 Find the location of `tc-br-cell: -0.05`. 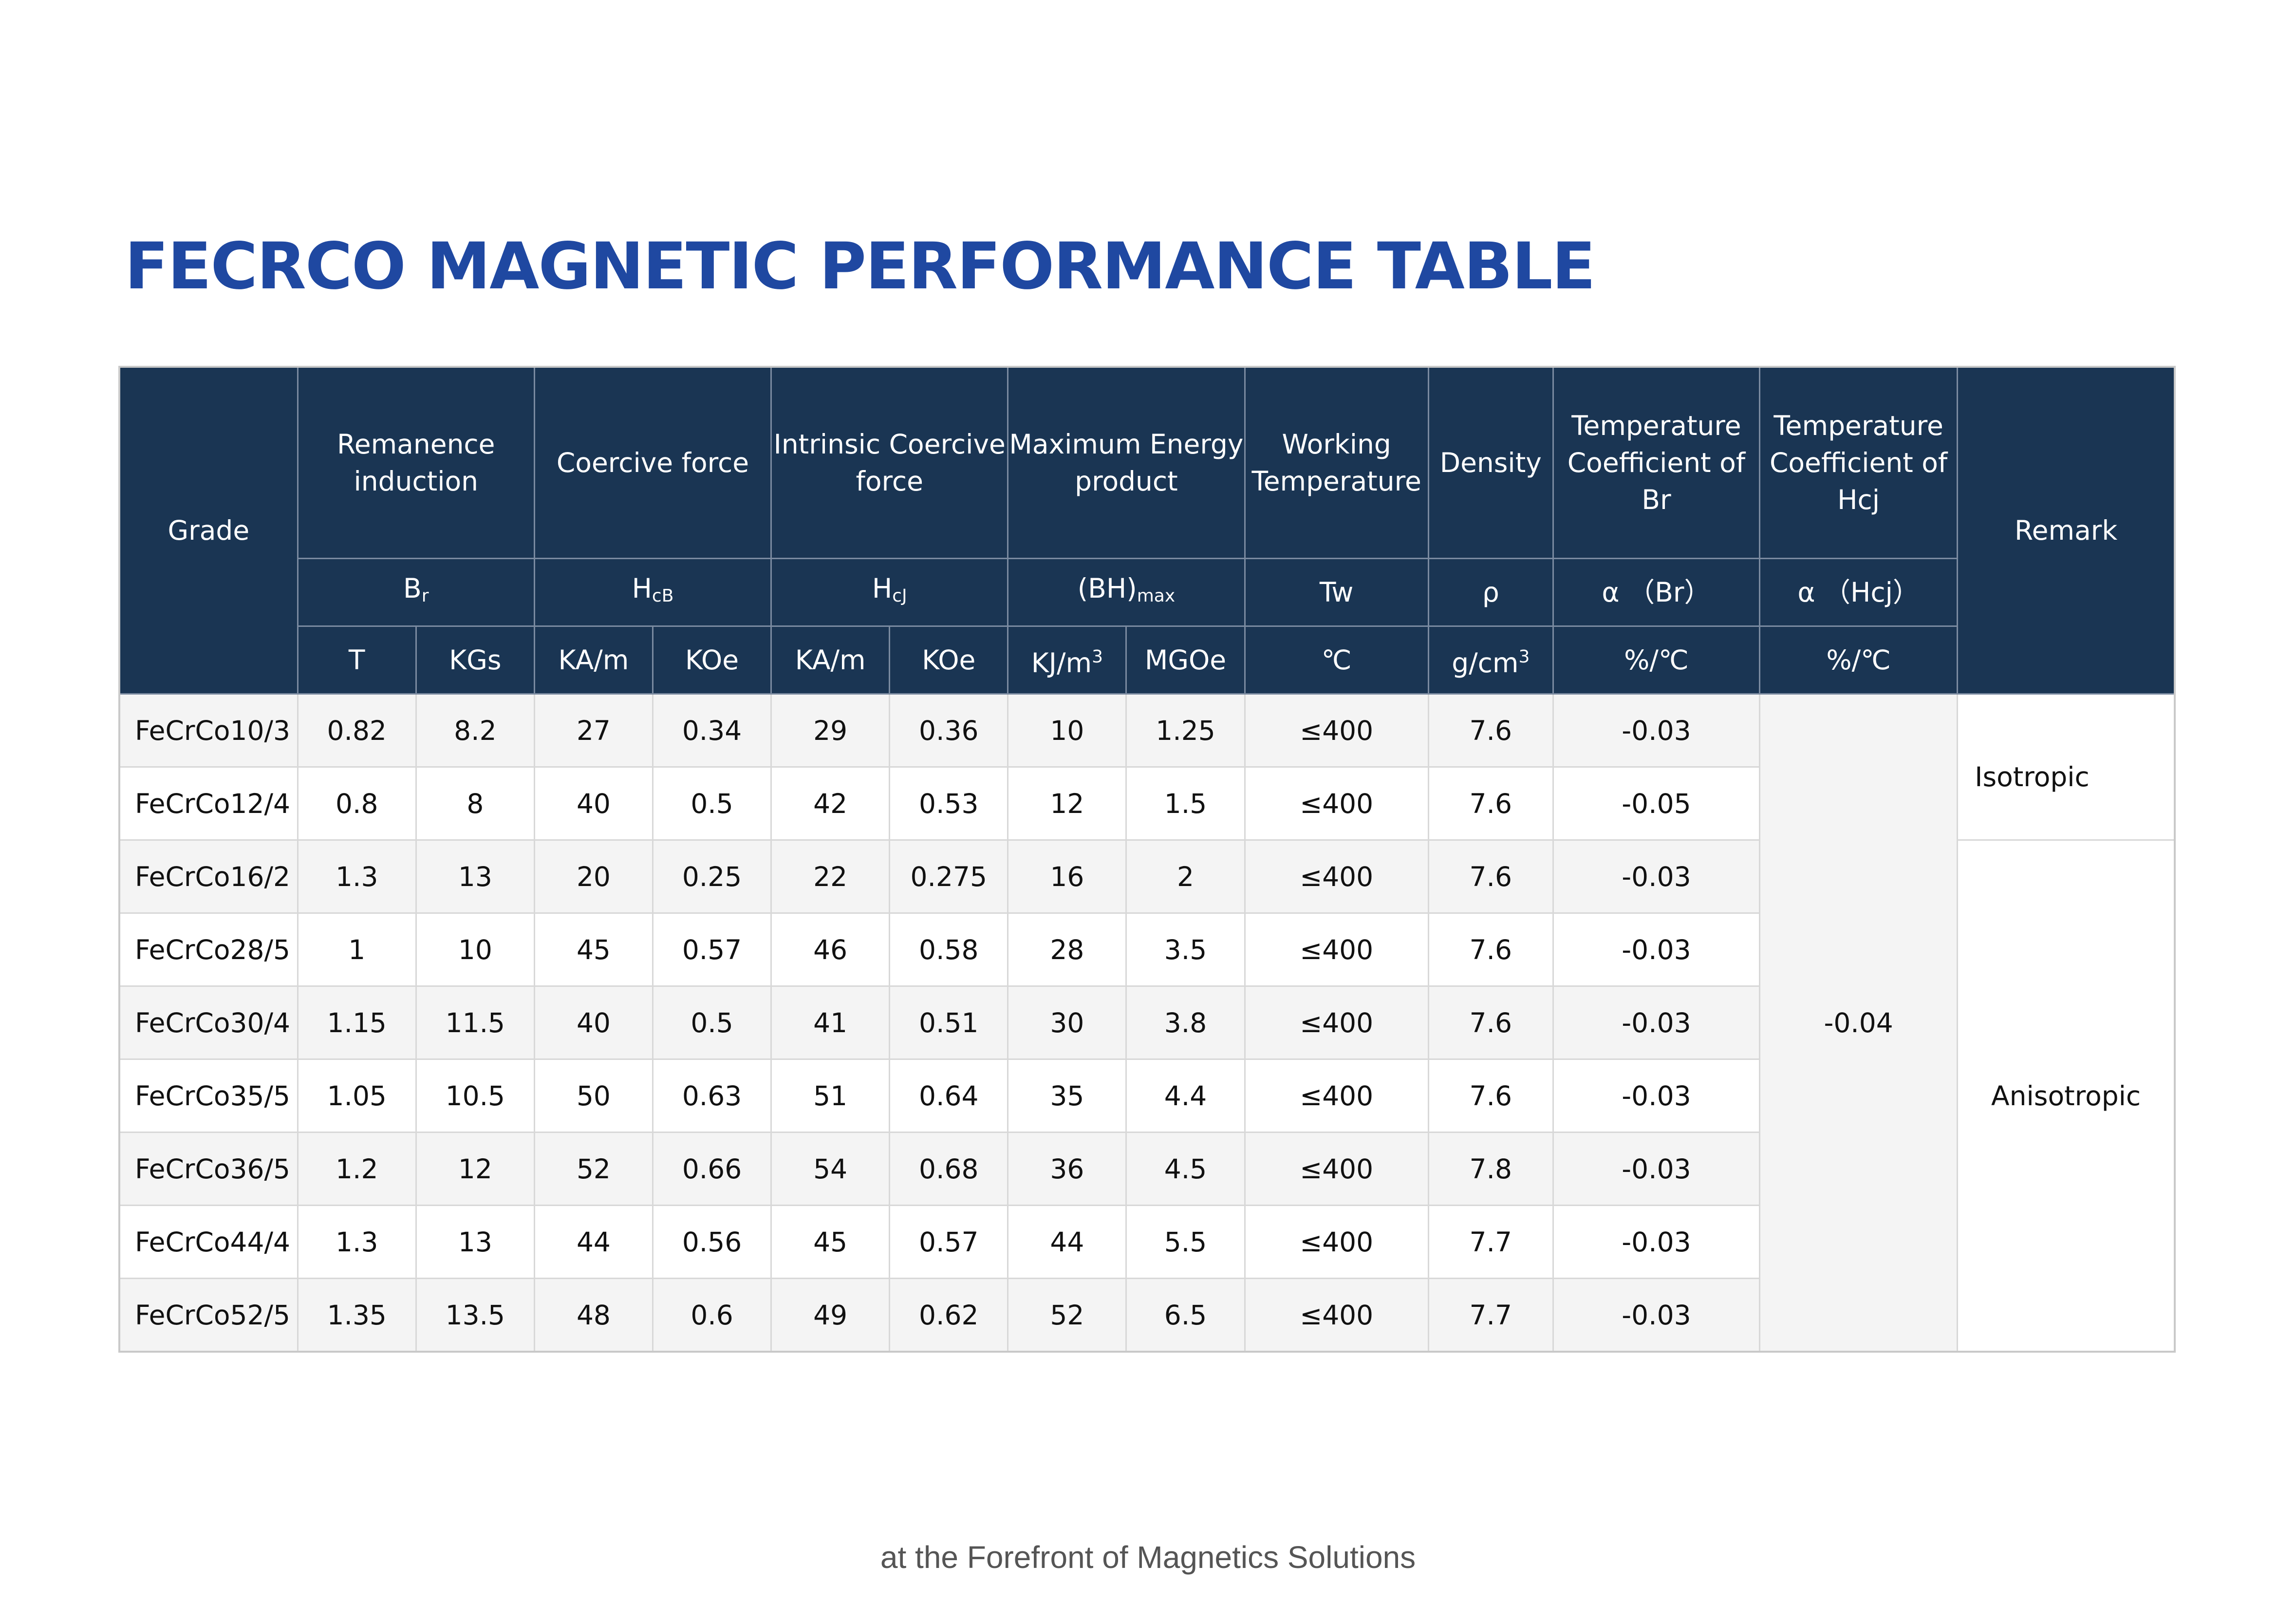

tc-br-cell: -0.05 is located at coordinates (1656, 803).